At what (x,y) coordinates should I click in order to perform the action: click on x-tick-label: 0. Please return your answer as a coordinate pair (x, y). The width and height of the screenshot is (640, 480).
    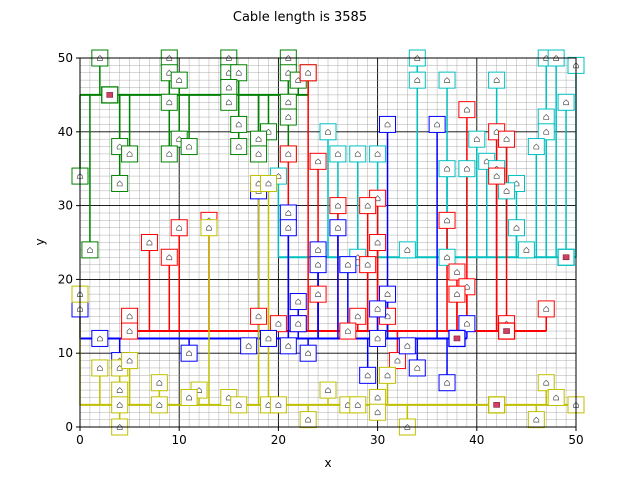
    Looking at the image, I should click on (80, 440).